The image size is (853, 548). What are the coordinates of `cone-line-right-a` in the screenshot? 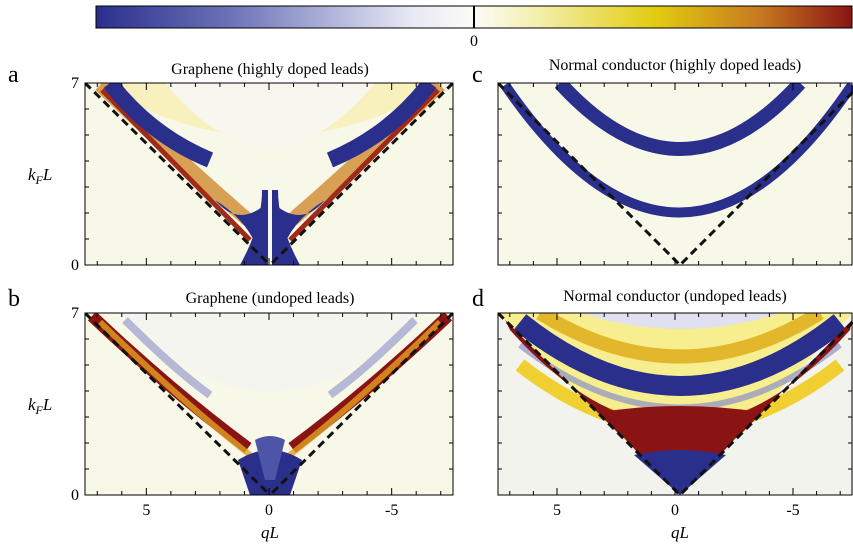 It's located at (360, 174).